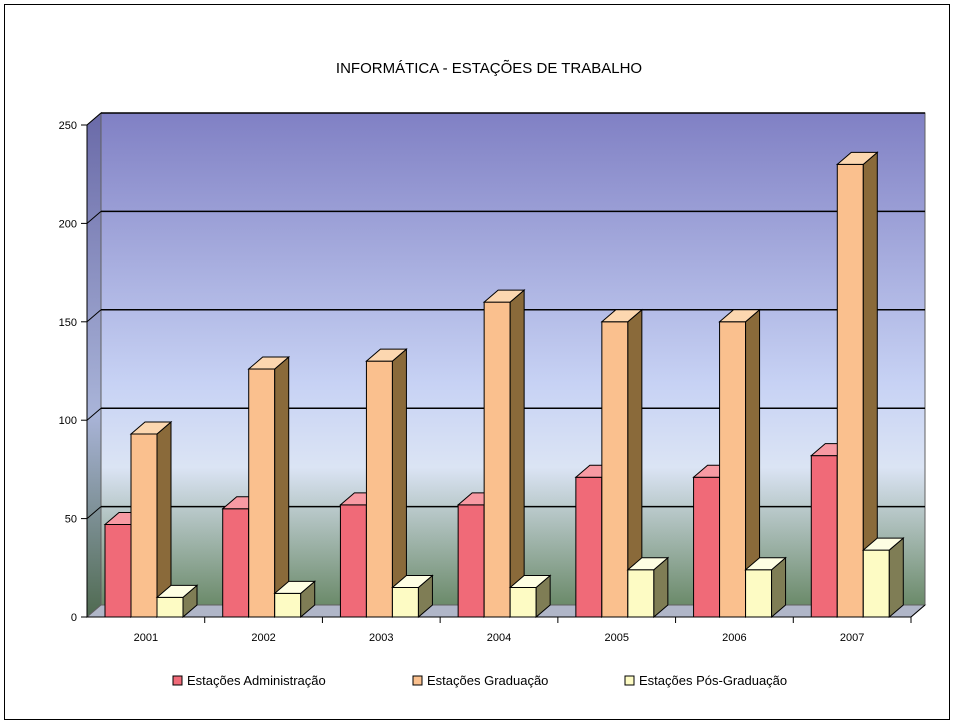 This screenshot has width=956, height=726. I want to click on legend-label: Estações Graduação, so click(487, 680).